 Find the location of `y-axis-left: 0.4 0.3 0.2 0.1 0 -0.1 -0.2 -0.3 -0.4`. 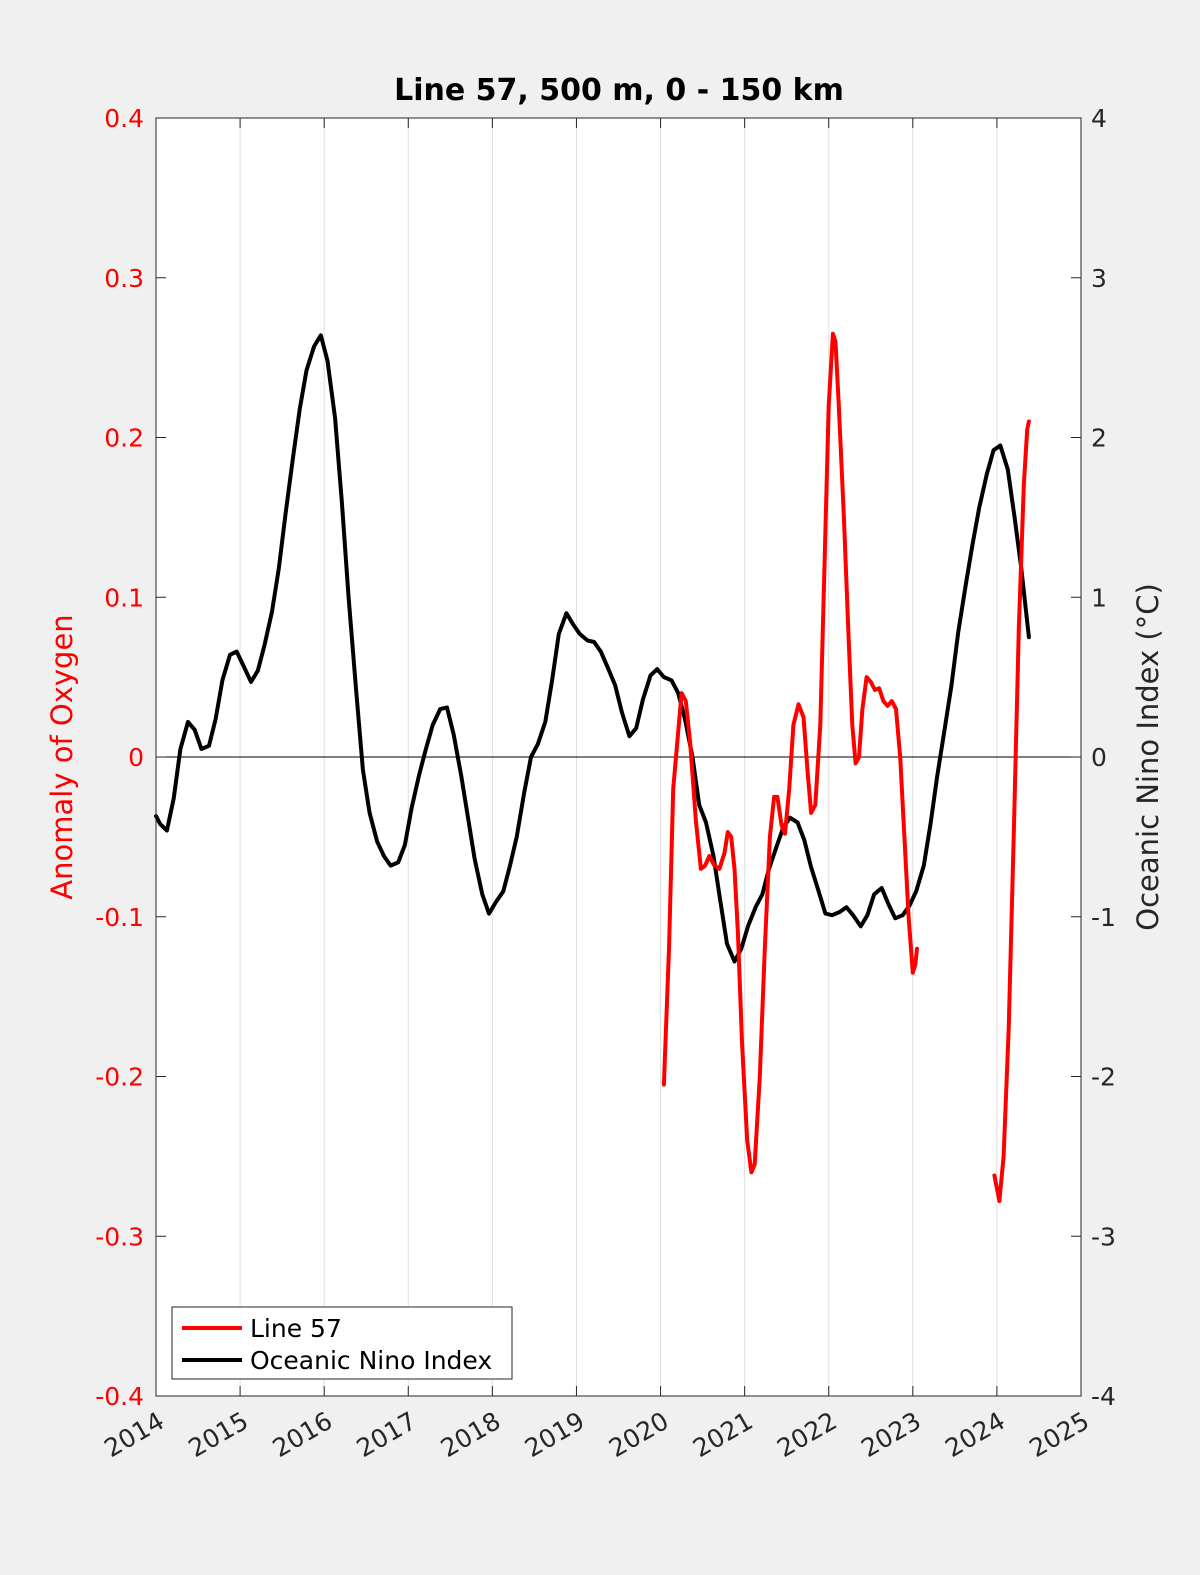

y-axis-left: 0.4 0.3 0.2 0.1 0 -0.1 -0.2 -0.3 -0.4 is located at coordinates (130, 757).